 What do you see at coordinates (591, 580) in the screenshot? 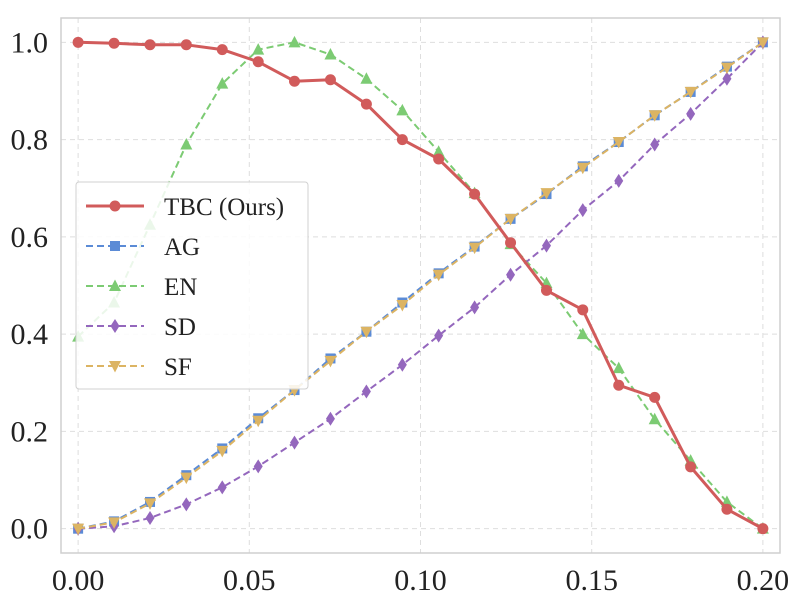
I see `x-tick-label: 0.15` at bounding box center [591, 580].